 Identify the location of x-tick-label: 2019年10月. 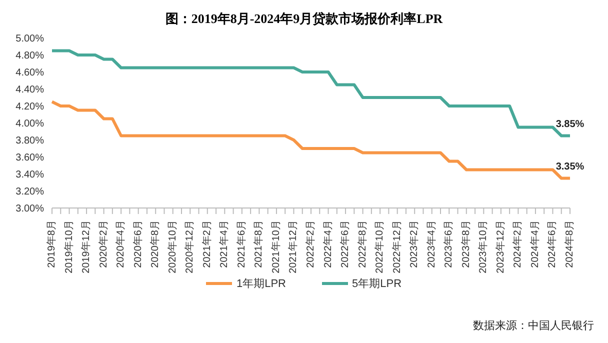
(68, 247).